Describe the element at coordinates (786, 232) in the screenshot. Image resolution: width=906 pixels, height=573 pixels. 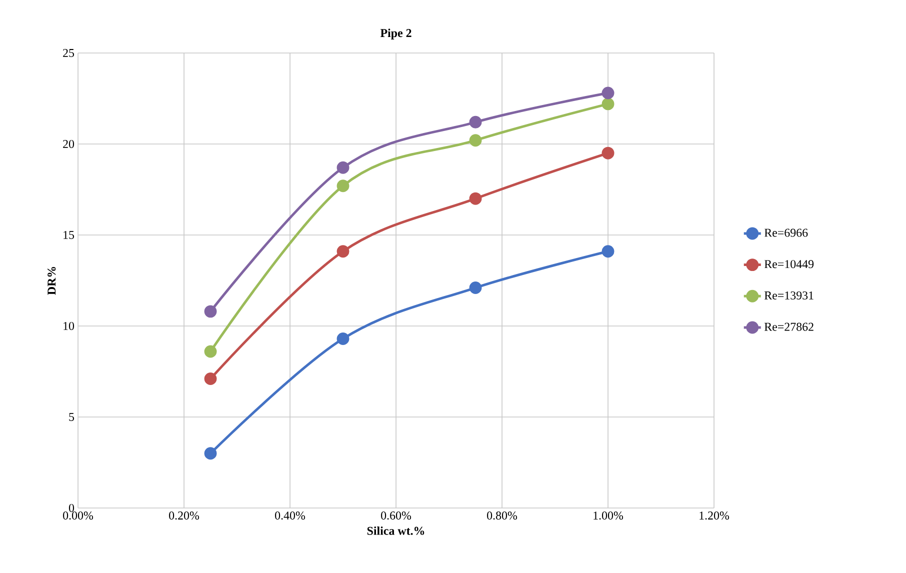
I see `legend-label: Re=6966` at that location.